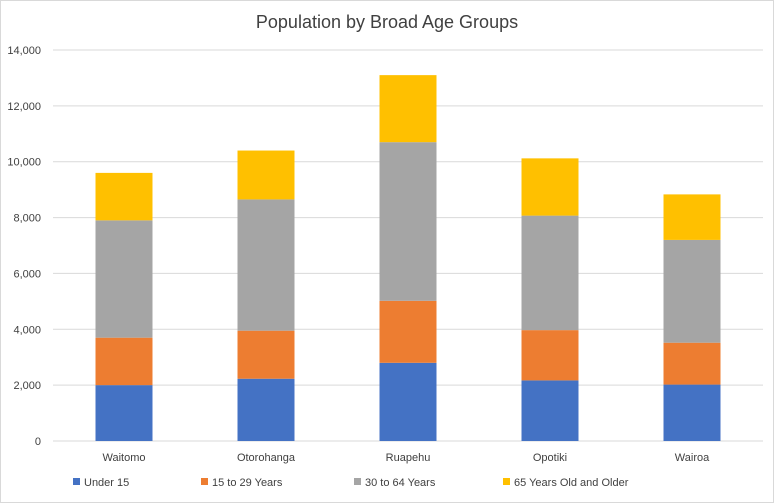  Describe the element at coordinates (387, 22) in the screenshot. I see `chart-title: Population by Broad Age Groups` at that location.